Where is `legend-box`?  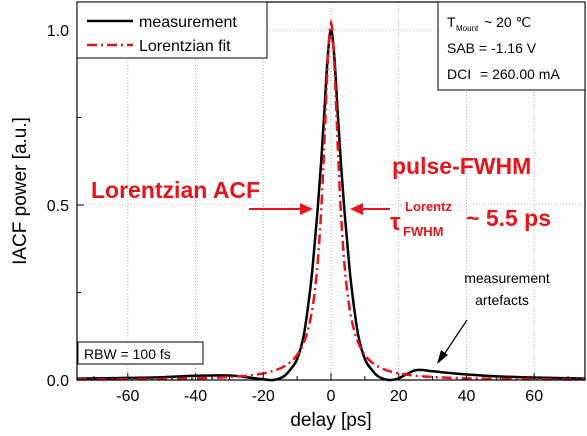 legend-box is located at coordinates (172, 30).